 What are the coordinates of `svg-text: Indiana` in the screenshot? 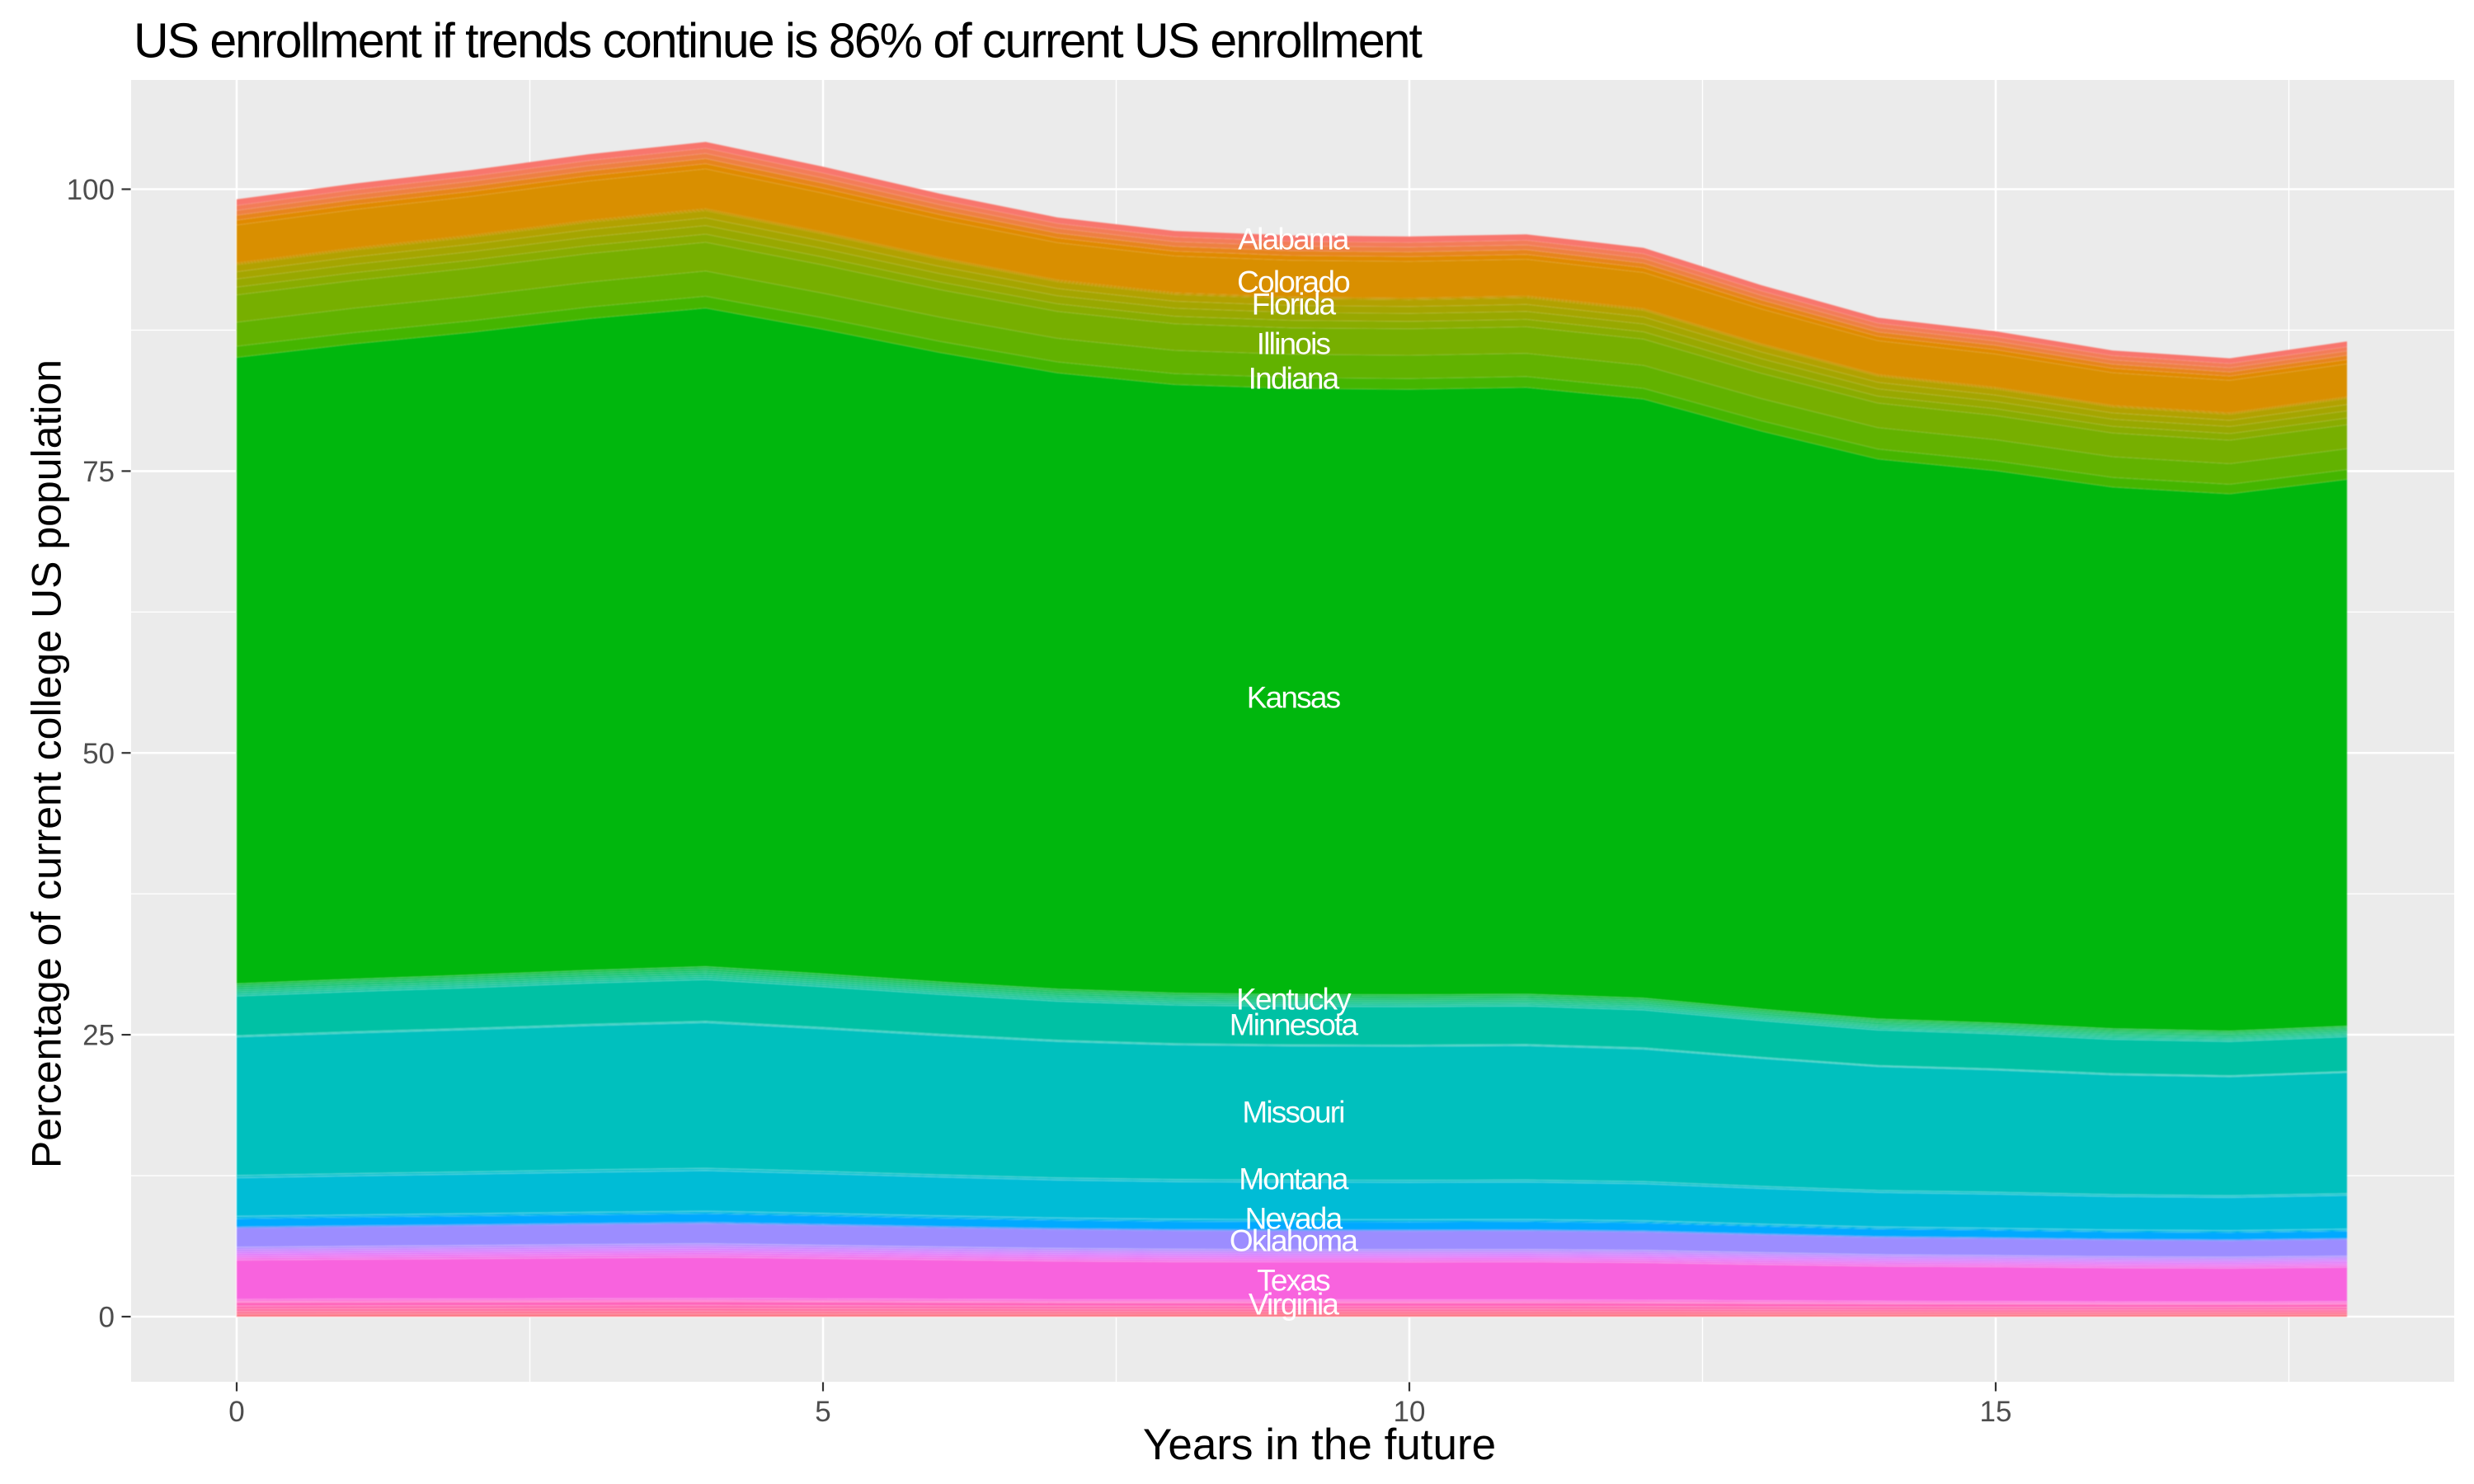 It's located at (1294, 379).